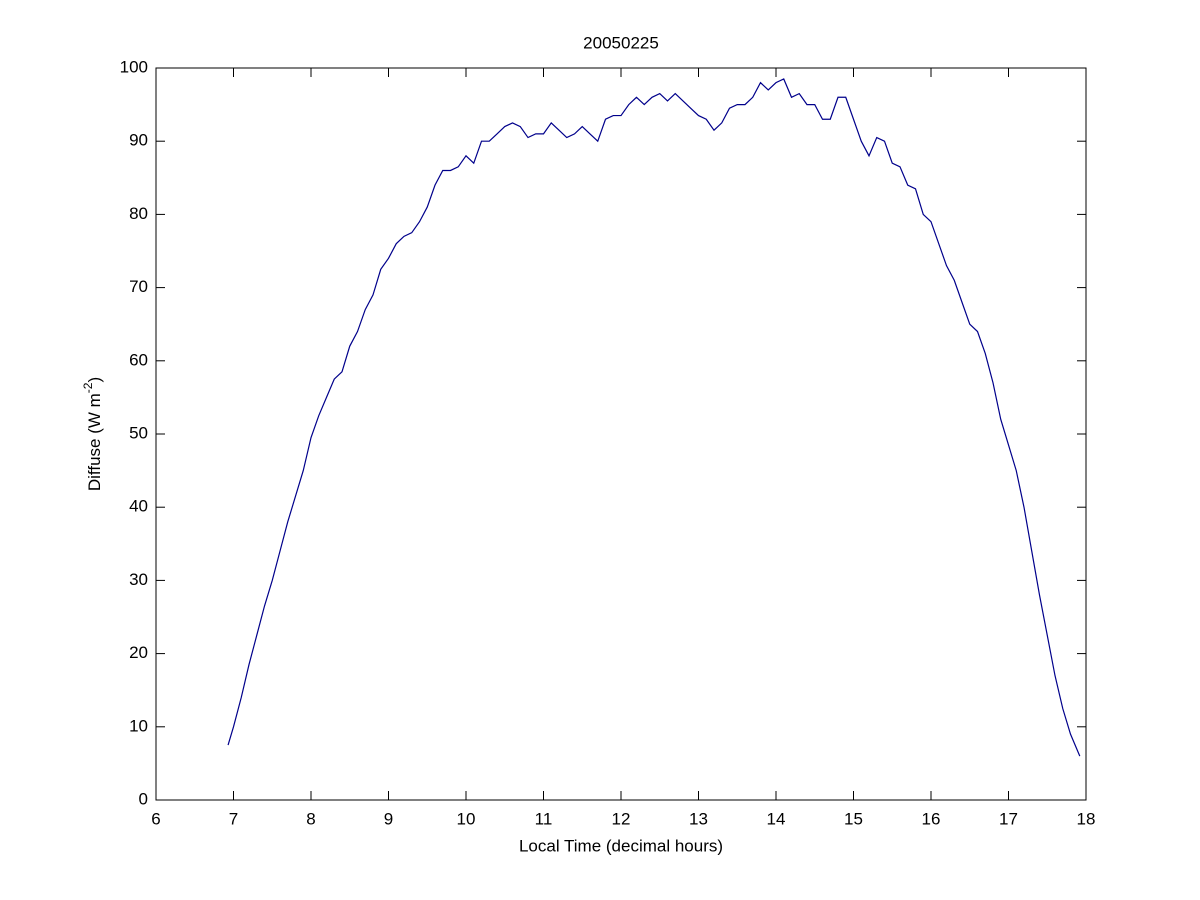 The image size is (1200, 900). I want to click on x-tick-label: 14, so click(776, 818).